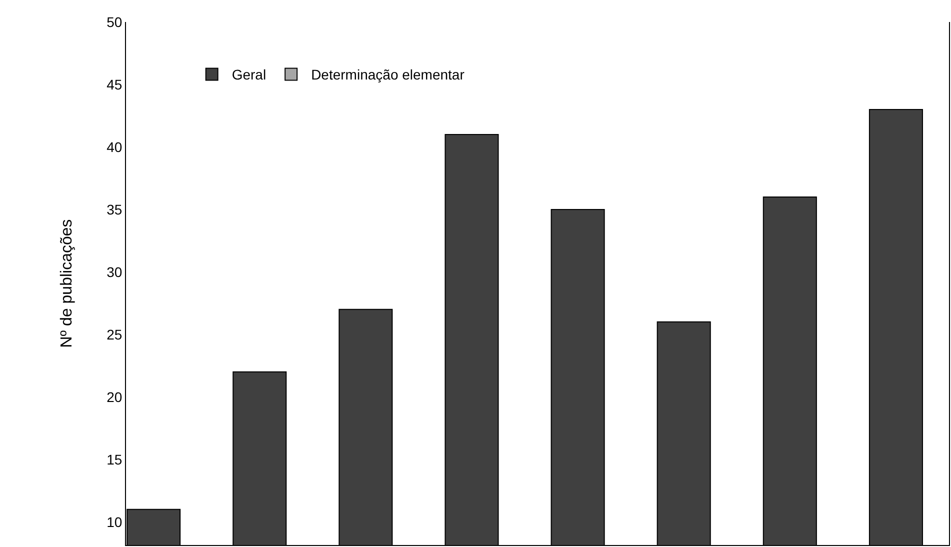  What do you see at coordinates (114, 209) in the screenshot?
I see `y-tick-label: 35` at bounding box center [114, 209].